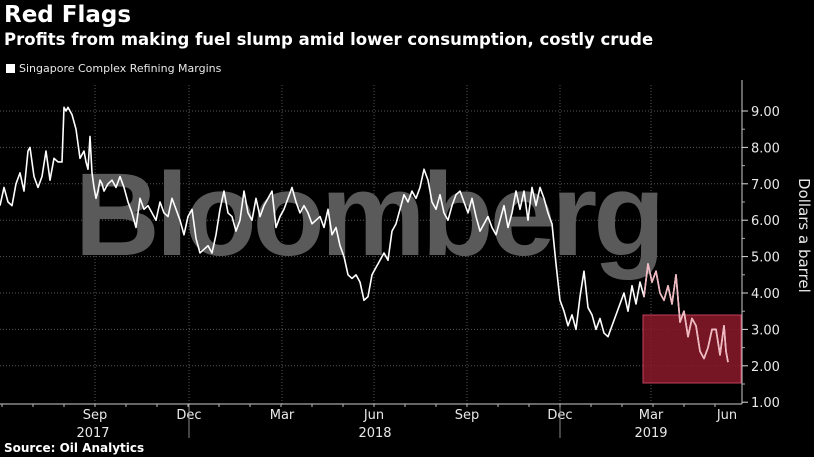 This screenshot has height=457, width=814. What do you see at coordinates (765, 221) in the screenshot?
I see `y-tick-label: 6.00` at bounding box center [765, 221].